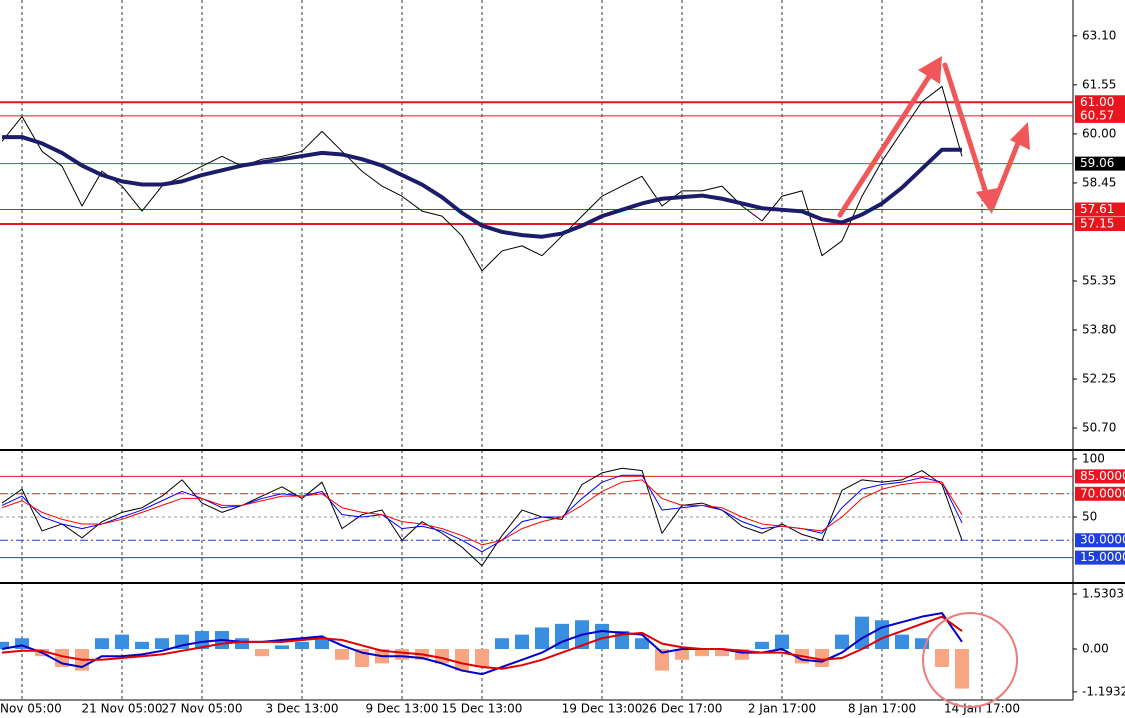  I want to click on x-tick-label: 9 Dec 13:00, so click(401, 709).